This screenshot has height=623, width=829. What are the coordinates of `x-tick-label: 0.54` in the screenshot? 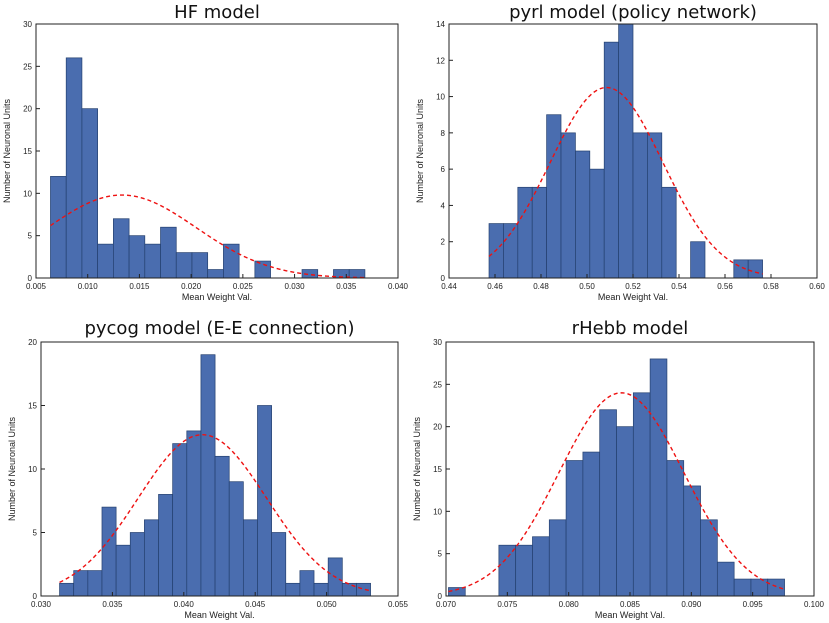 It's located at (679, 286).